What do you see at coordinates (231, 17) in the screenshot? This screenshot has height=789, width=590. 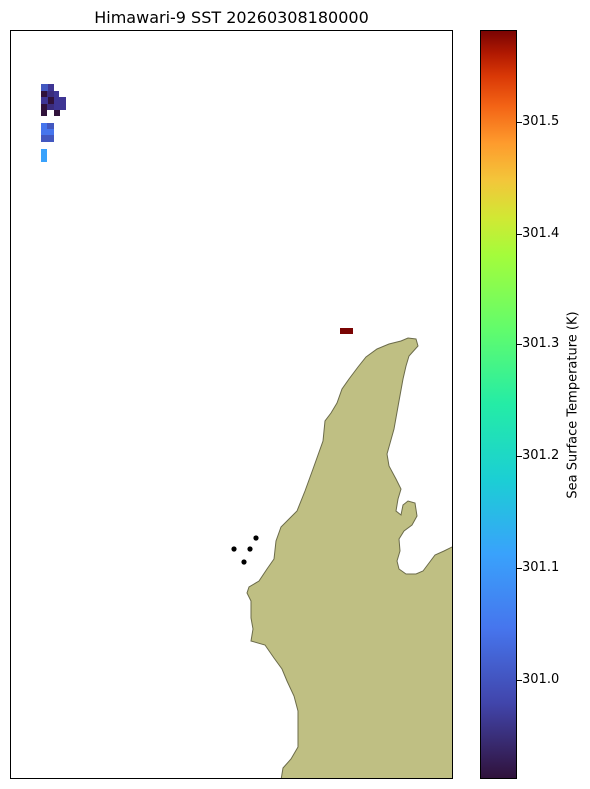 I see `map-title: Himawari-9 SST 20260308180000` at bounding box center [231, 17].